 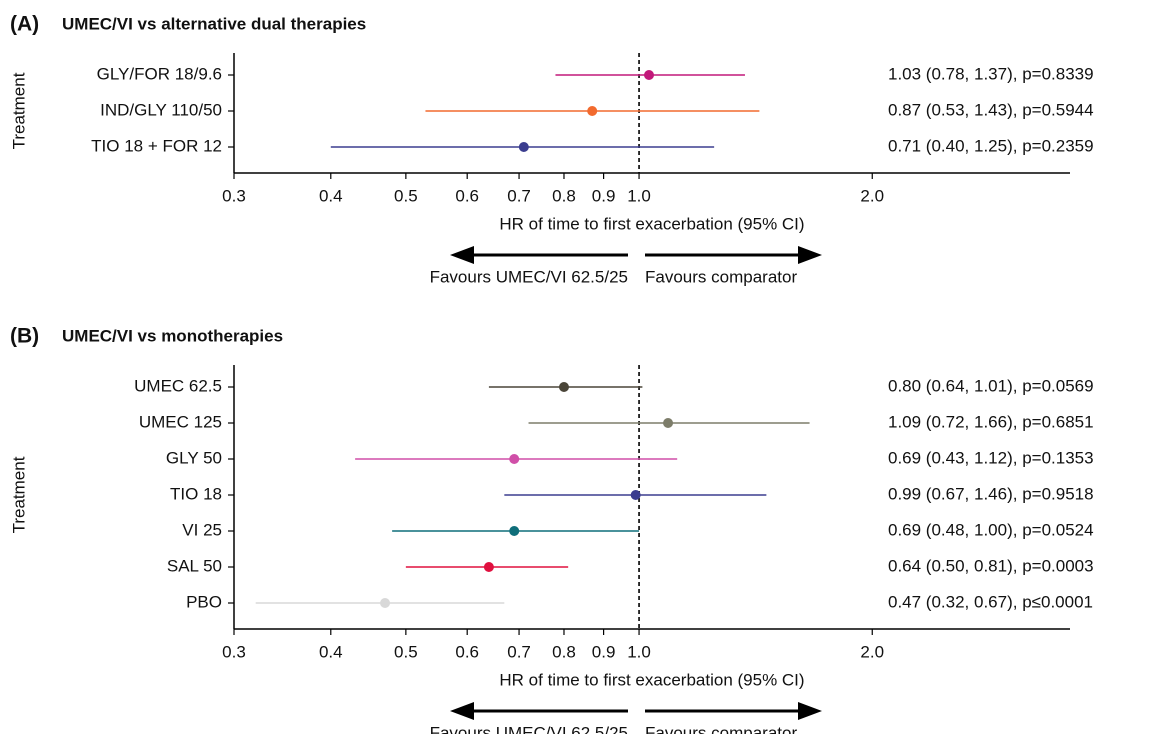 What do you see at coordinates (214, 23) in the screenshot?
I see `panel-title: UMEC/VI vs alternative dual therapies` at bounding box center [214, 23].